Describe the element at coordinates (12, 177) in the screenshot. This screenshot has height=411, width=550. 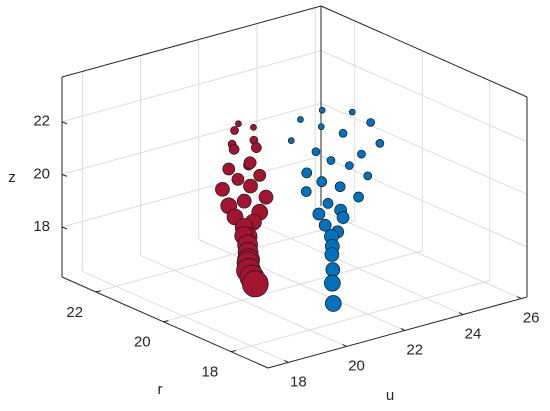
I see `z-axis-label: z` at that location.